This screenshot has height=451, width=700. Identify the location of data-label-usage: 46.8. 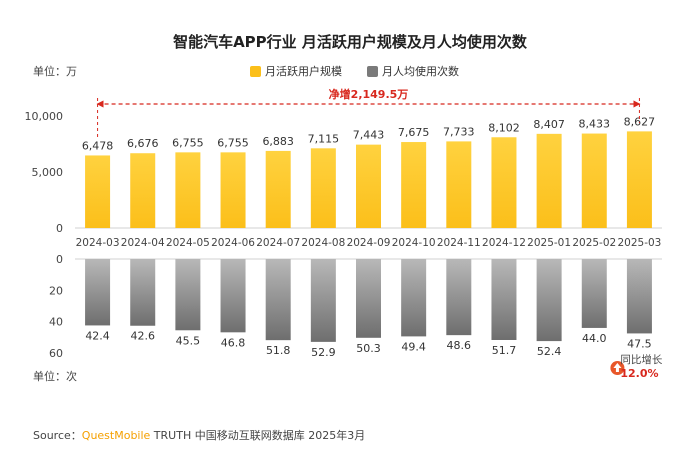
(233, 342).